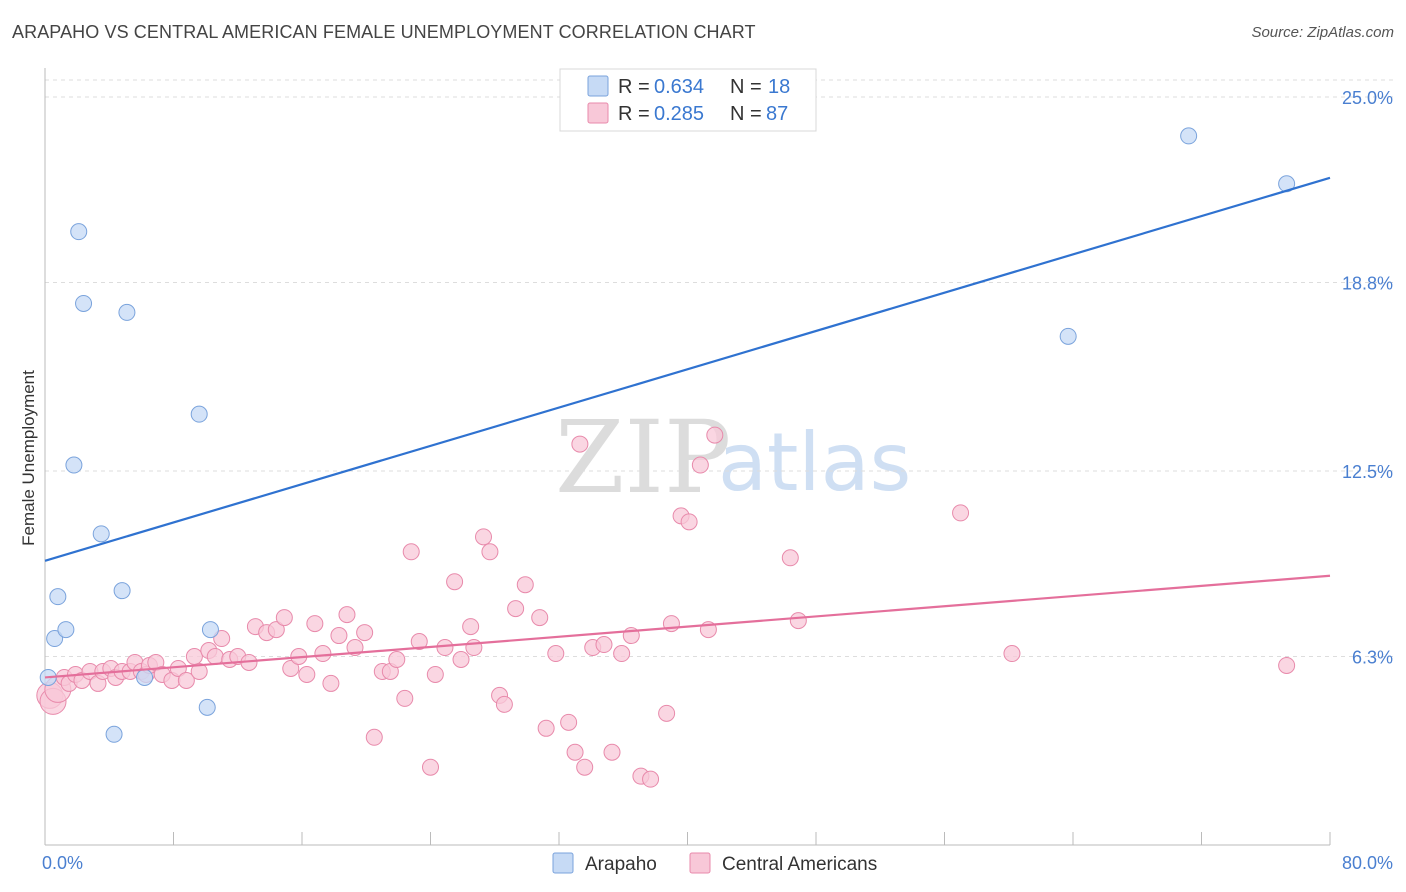  What do you see at coordinates (634, 87) in the screenshot?
I see `legend-r-label-arapaho: R =` at bounding box center [634, 87].